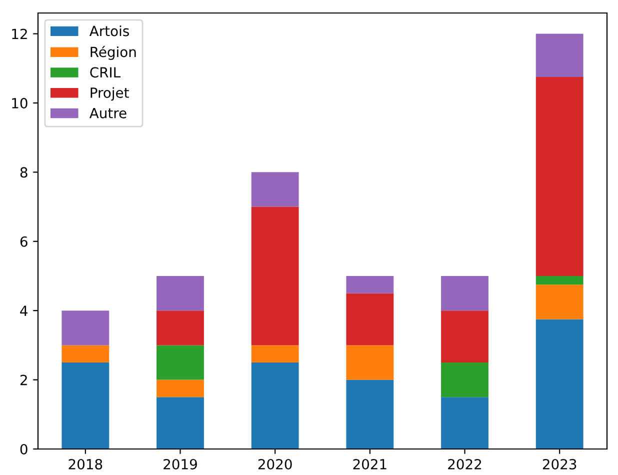 The height and width of the screenshot is (475, 618). I want to click on y-tick-label: 12, so click(19, 34).